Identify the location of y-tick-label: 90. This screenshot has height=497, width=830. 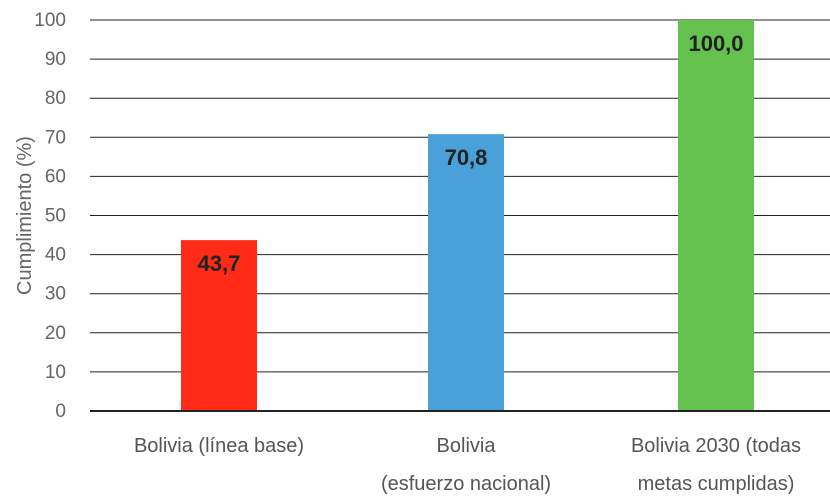
(55, 59).